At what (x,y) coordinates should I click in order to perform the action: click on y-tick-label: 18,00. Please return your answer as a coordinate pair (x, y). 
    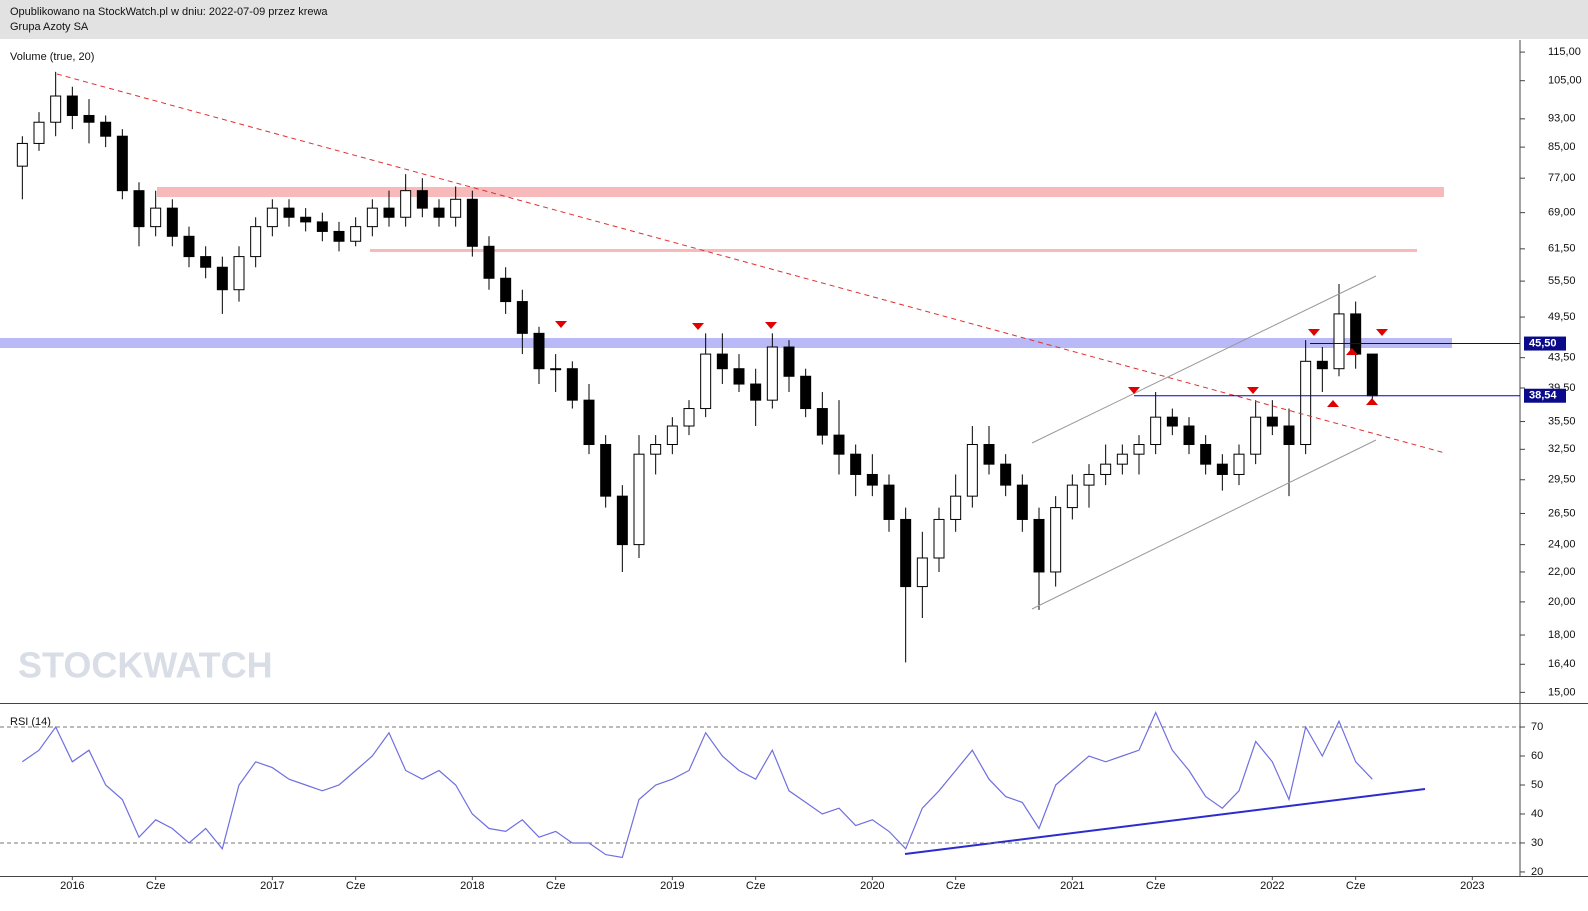
    Looking at the image, I should click on (1562, 635).